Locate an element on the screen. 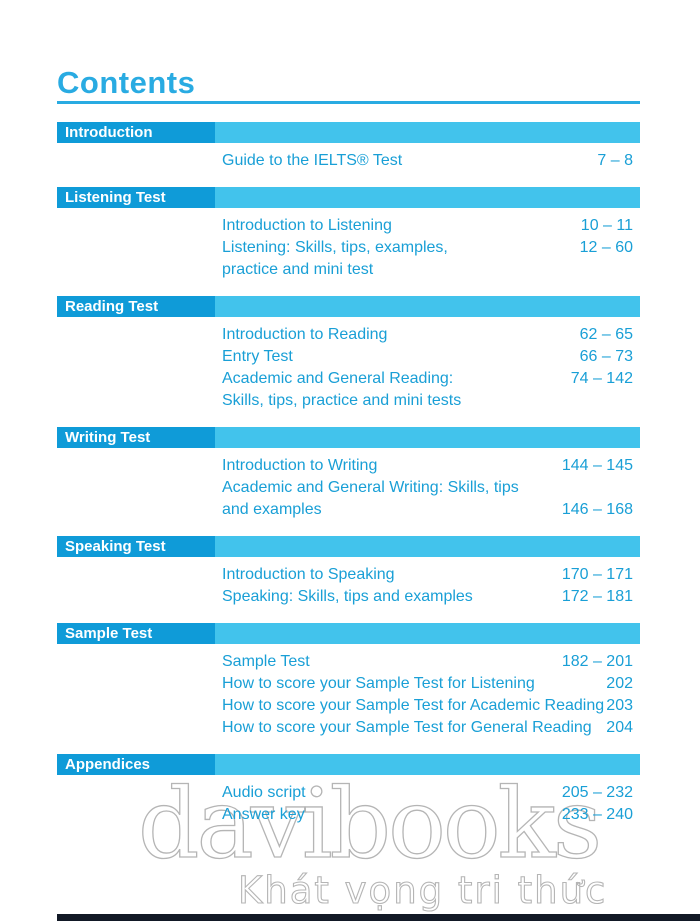 This screenshot has height=921, width=700. section-header-label: Writing Test is located at coordinates (108, 437).